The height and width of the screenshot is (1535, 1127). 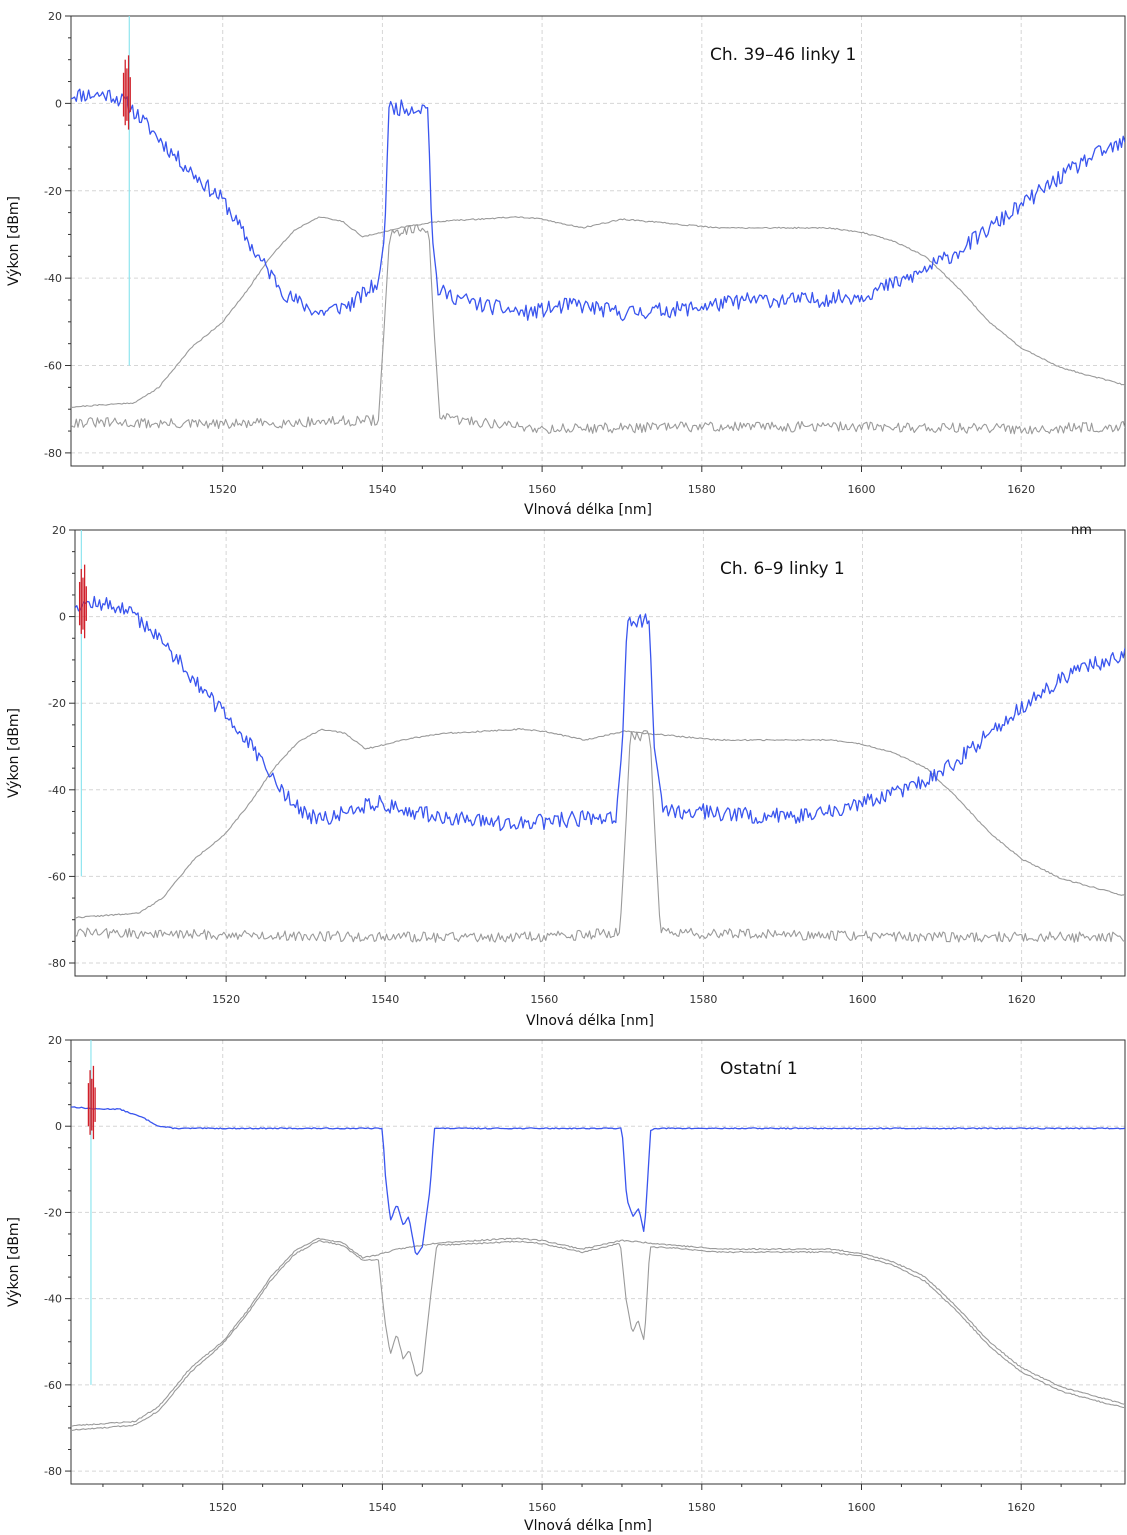 What do you see at coordinates (783, 55) in the screenshot?
I see `chart-title: Ch. 39–46 linky 1` at bounding box center [783, 55].